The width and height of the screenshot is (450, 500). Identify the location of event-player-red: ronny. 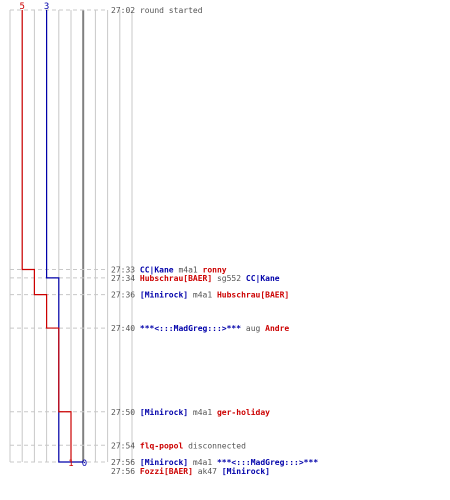
(215, 269).